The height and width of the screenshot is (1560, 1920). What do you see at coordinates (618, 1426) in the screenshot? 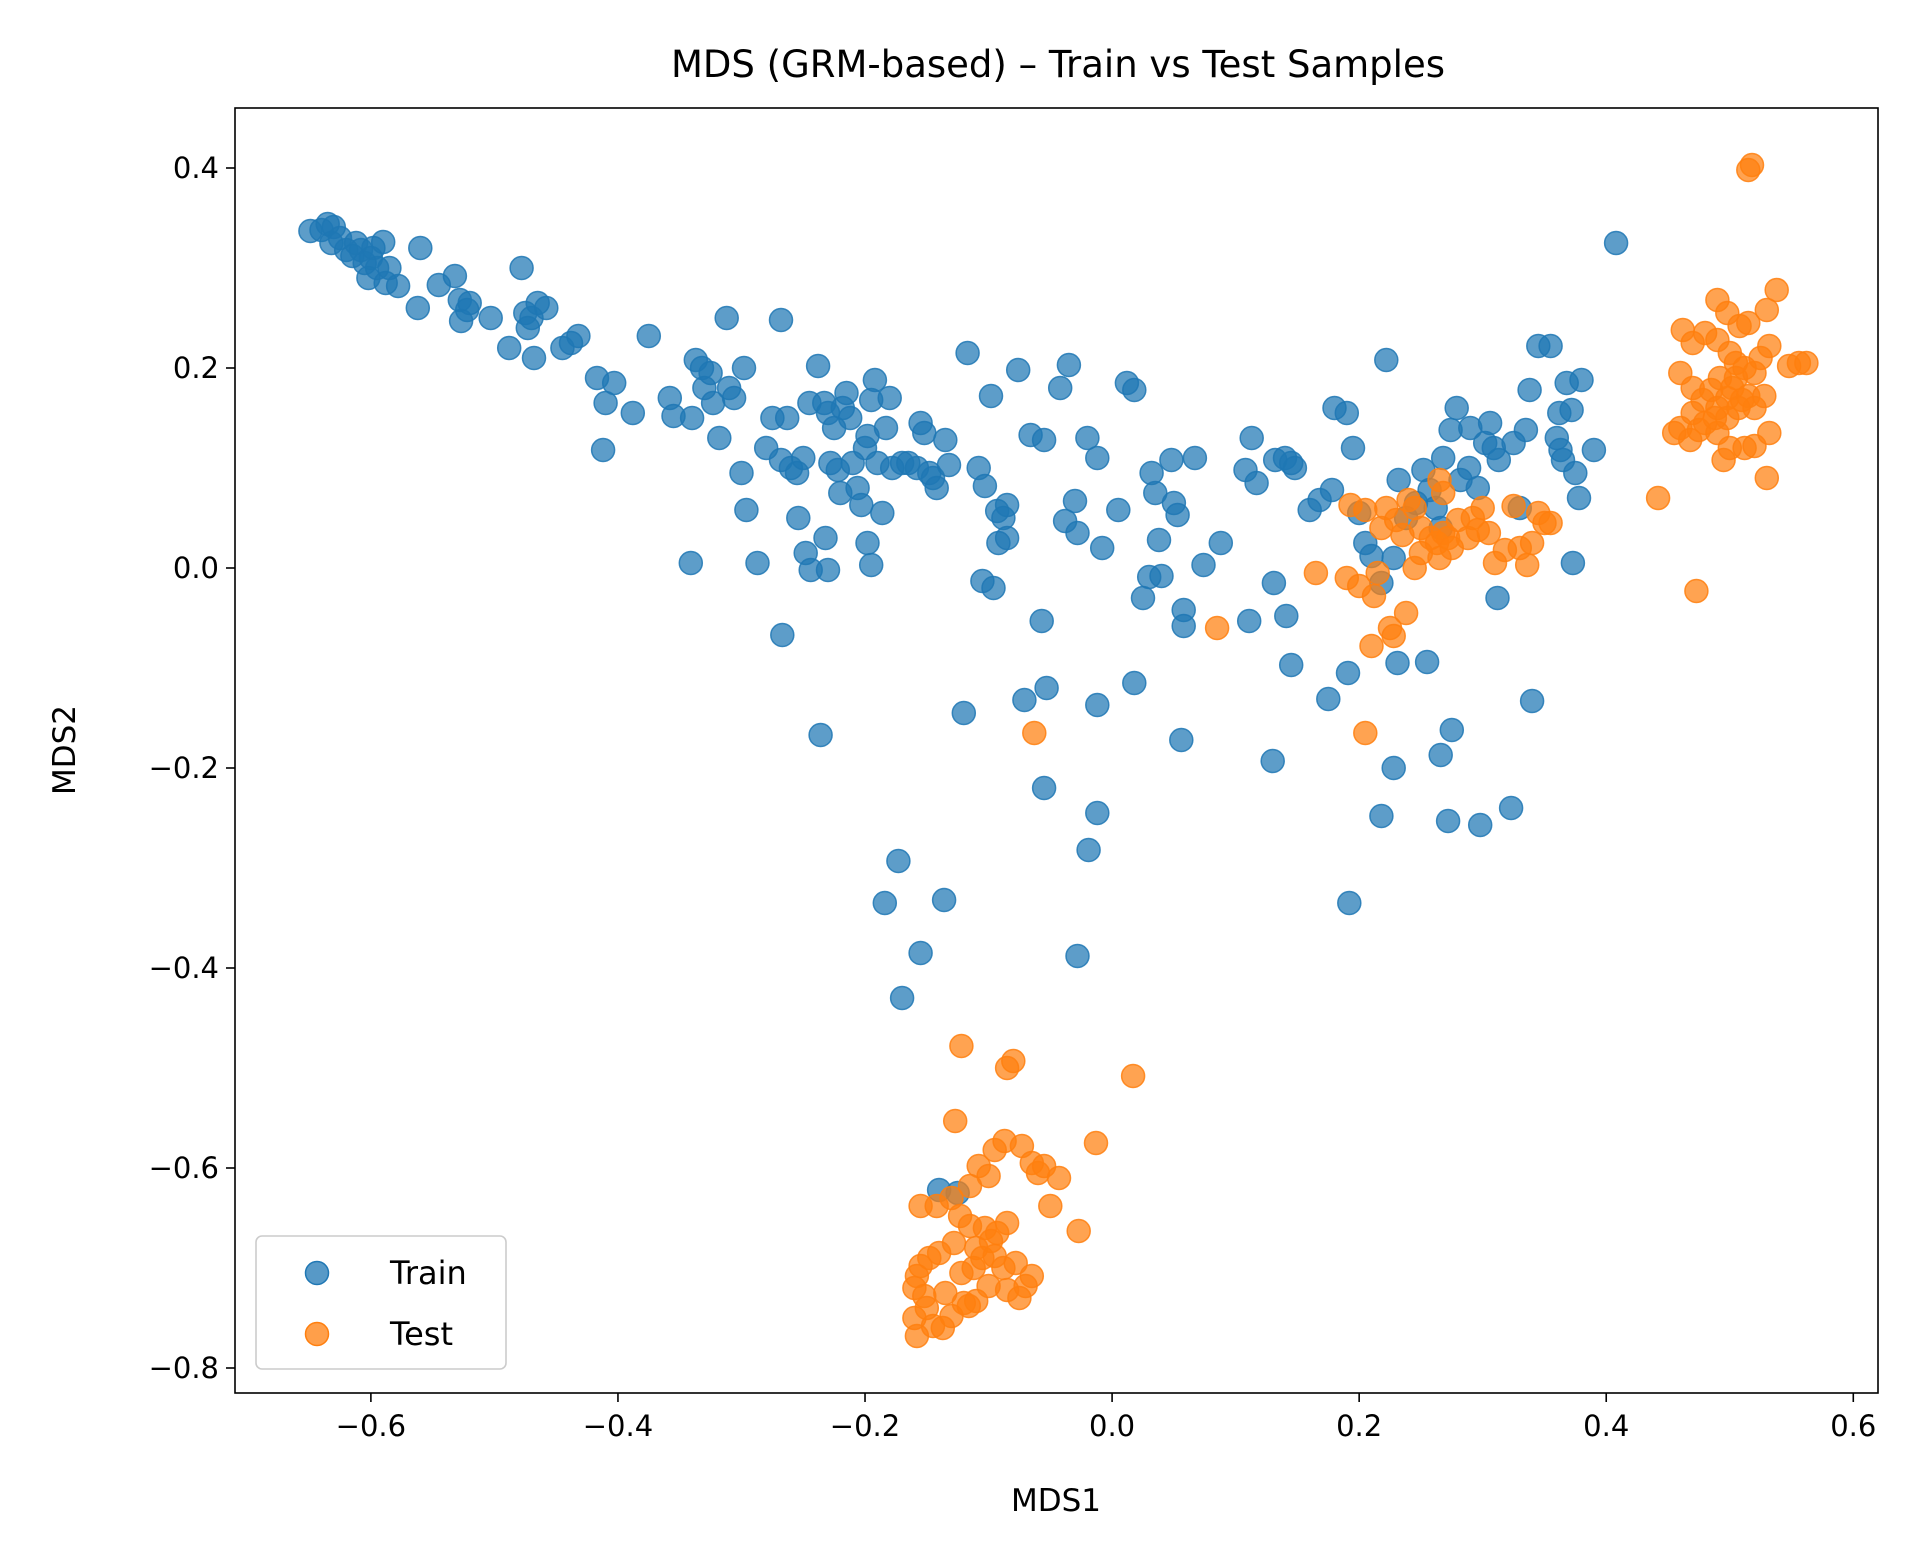
I see `x-tick-label: −0.4` at bounding box center [618, 1426].